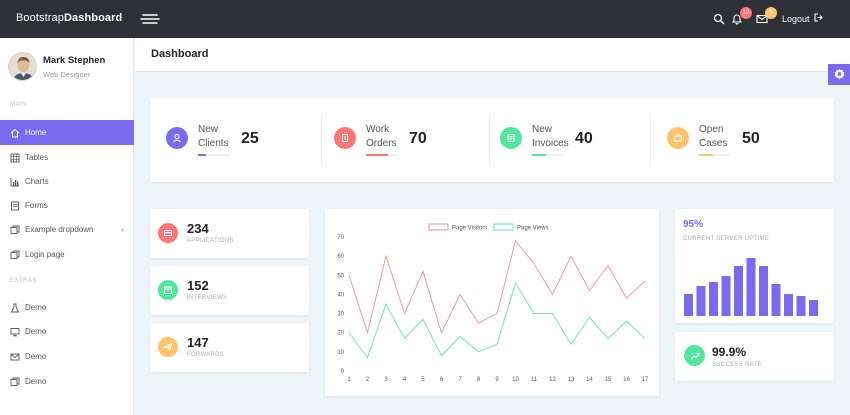  What do you see at coordinates (67, 307) in the screenshot?
I see `sidebar-item-demo-1: Demo` at bounding box center [67, 307].